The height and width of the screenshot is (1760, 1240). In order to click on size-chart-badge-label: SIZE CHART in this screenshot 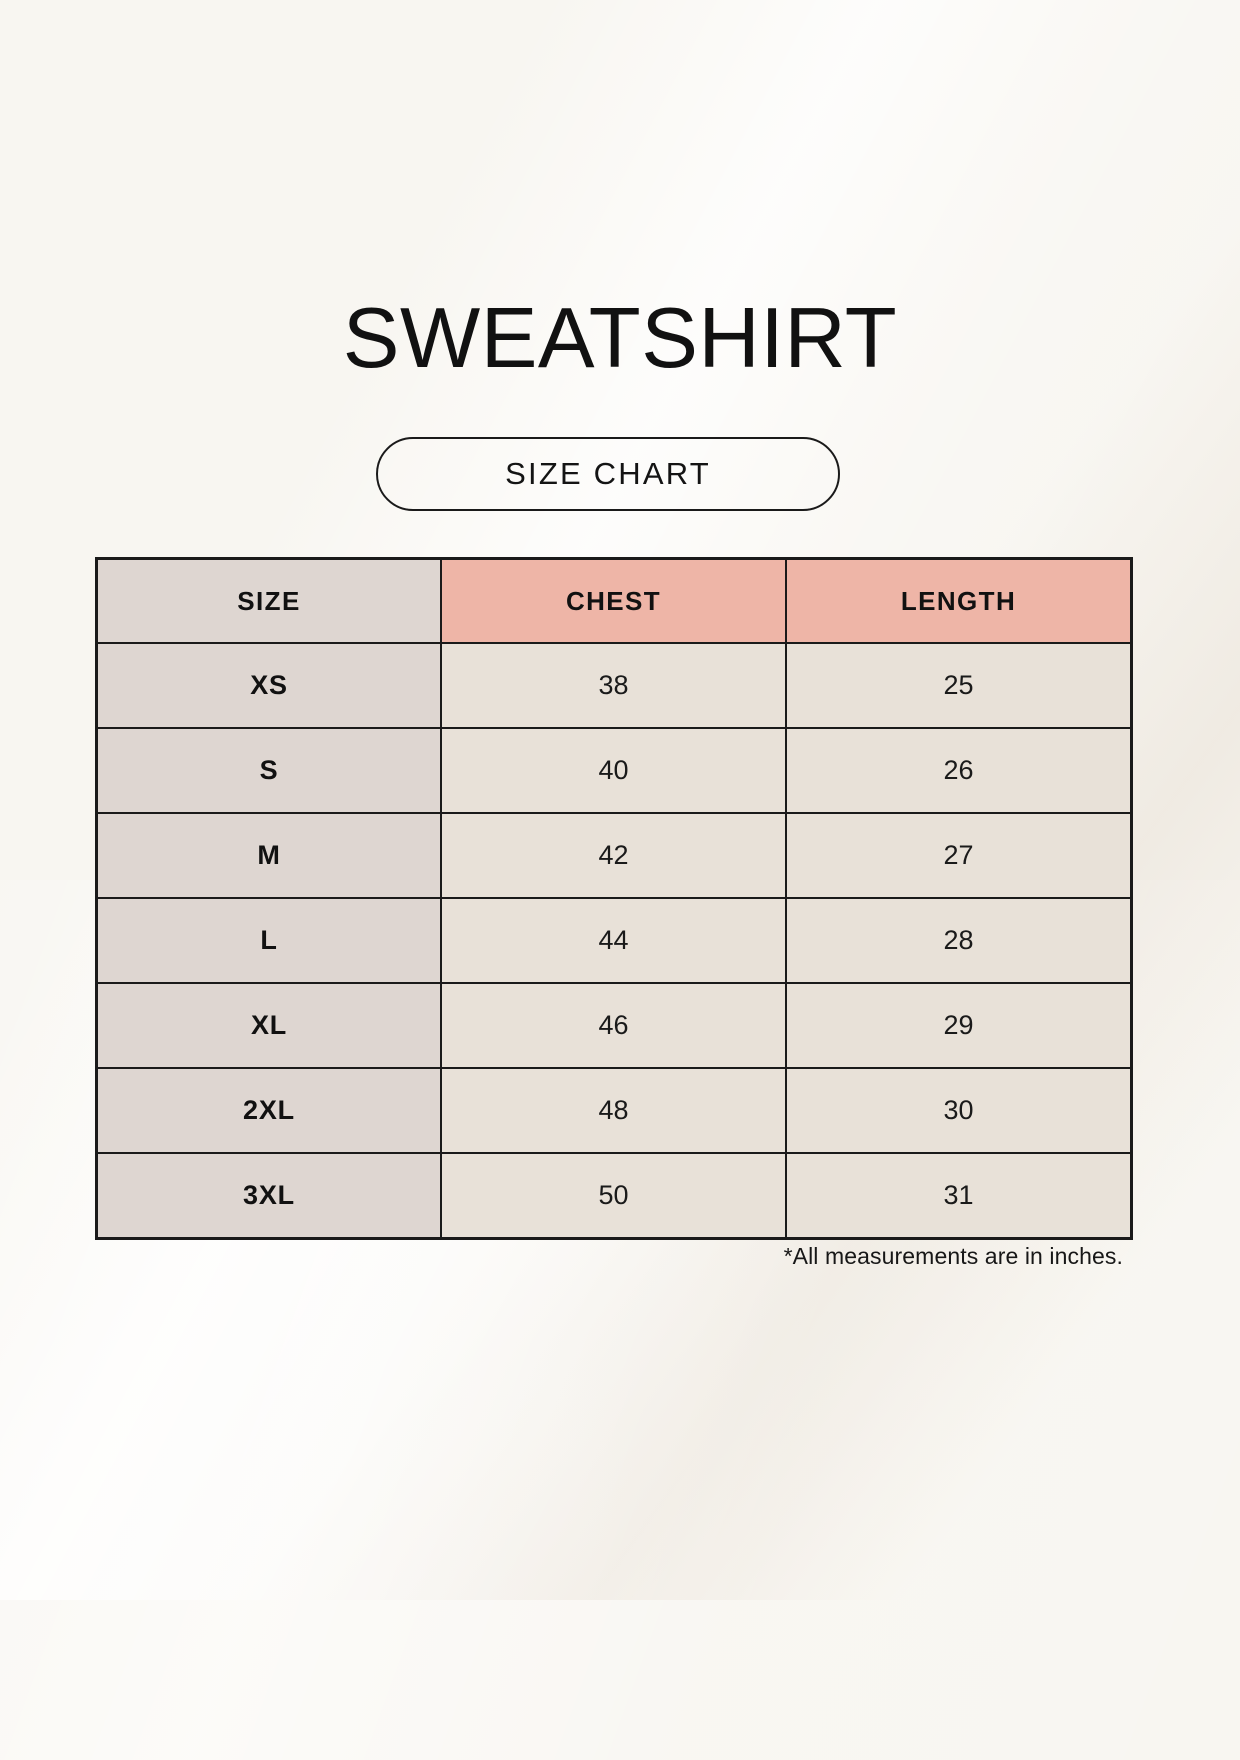, I will do `click(608, 473)`.